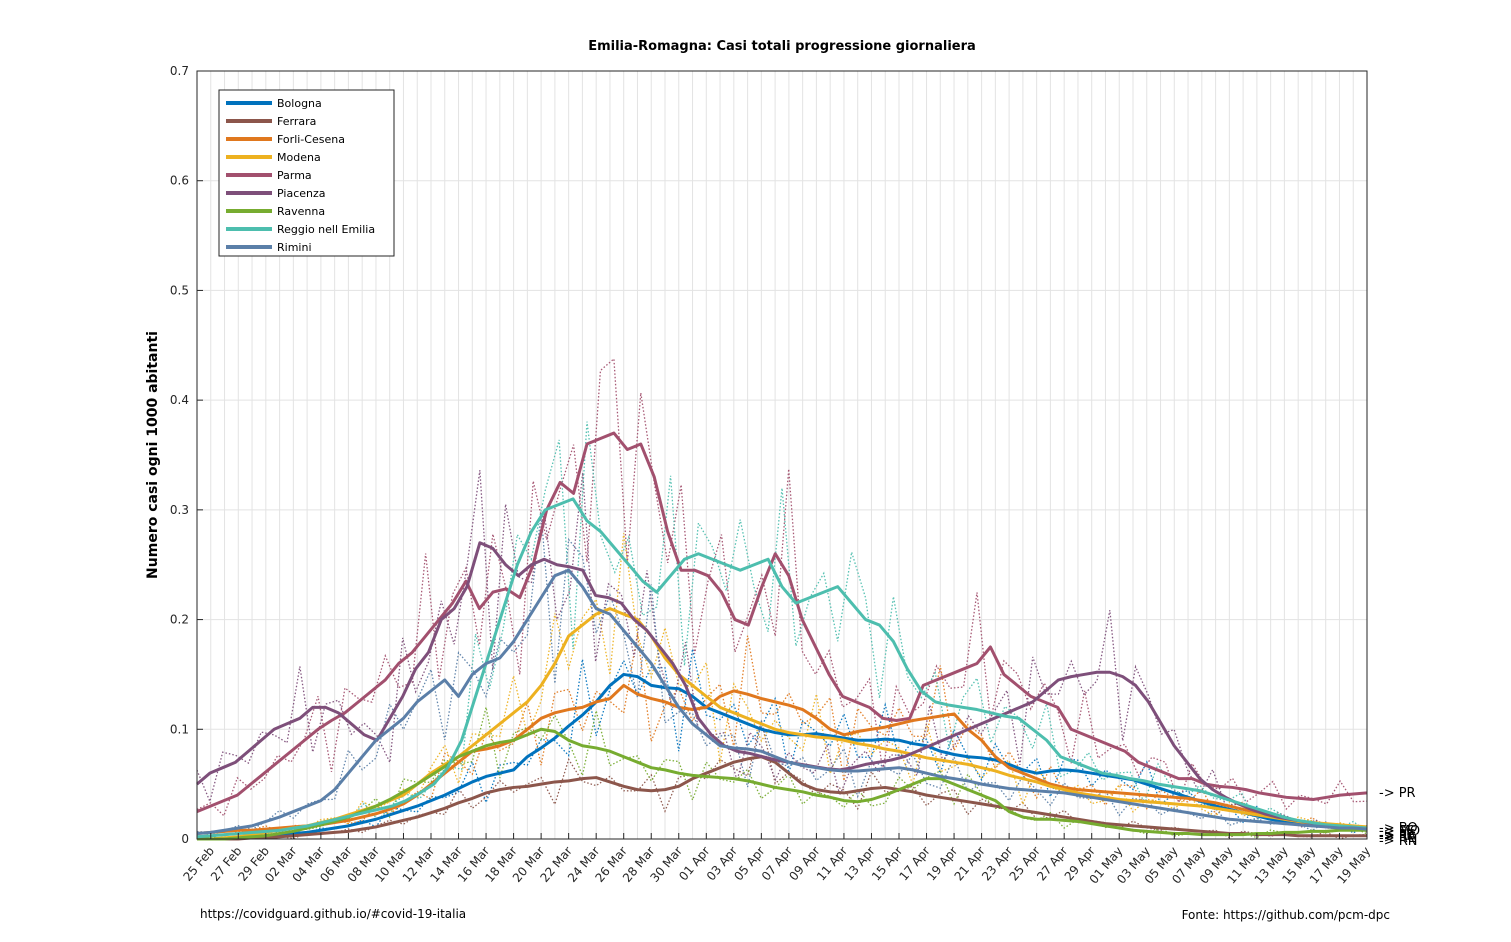  Describe the element at coordinates (326, 229) in the screenshot. I see `legend-label-7: Reggio nell Emilia` at that location.